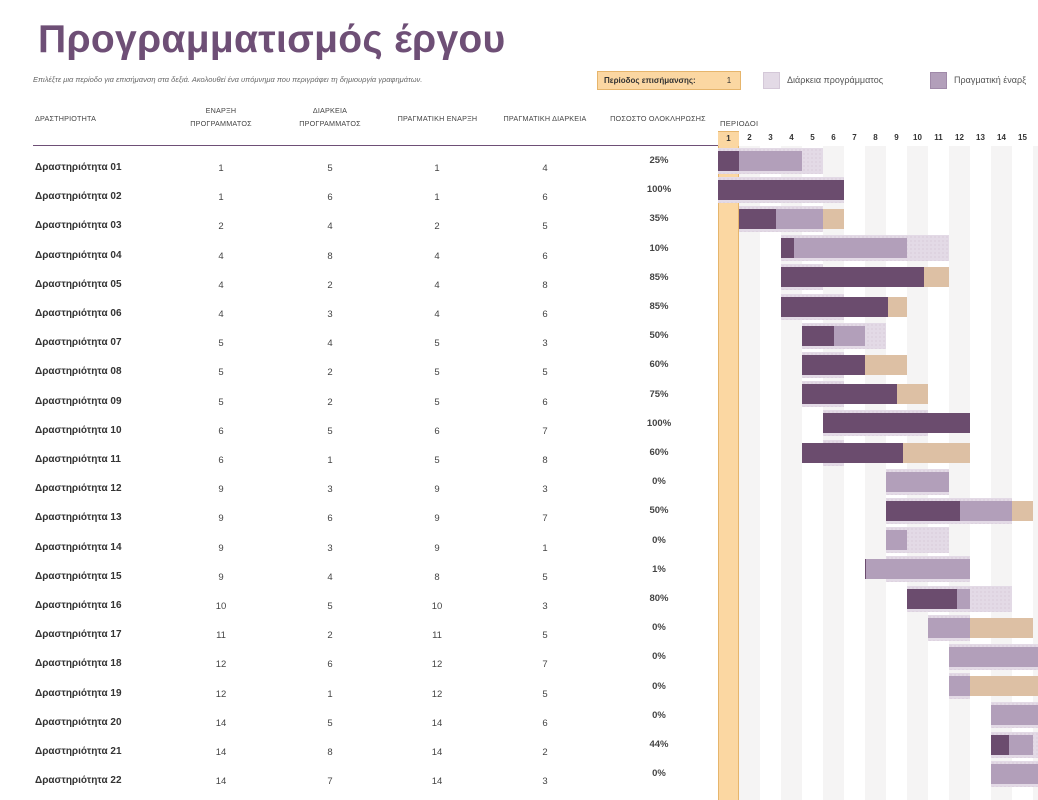  I want to click on col-head-plan-duration: ΔΙΑΡΚΕΙΑ ΠΡΟΓΡΑΜΜΑΤΟΣ, so click(330, 117).